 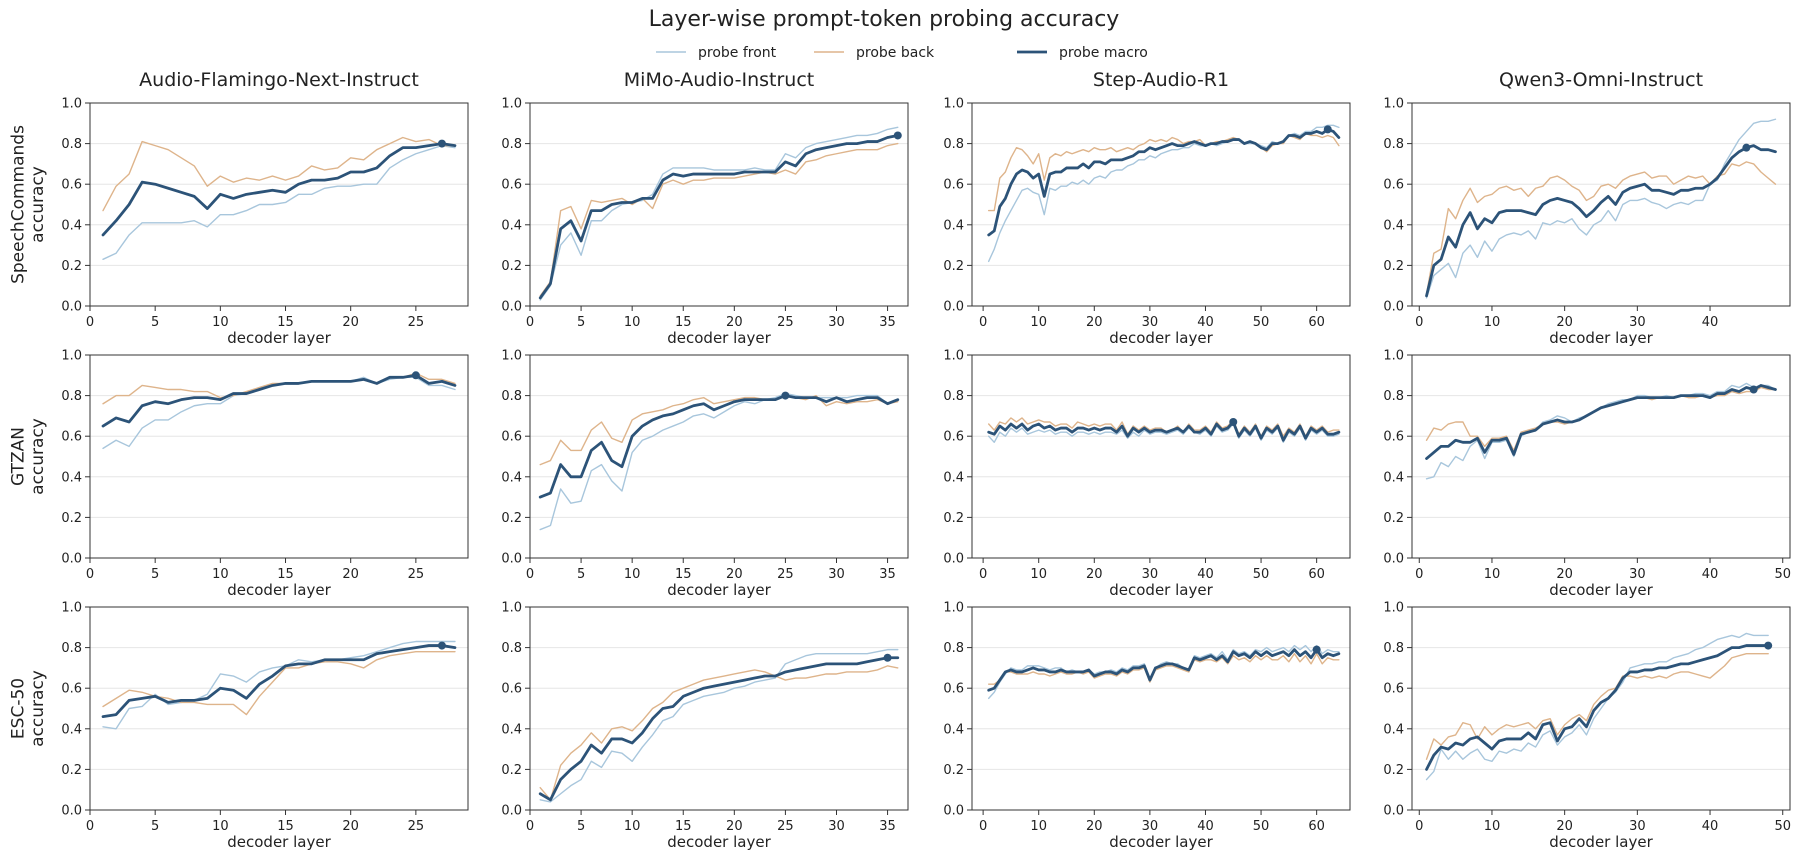 What do you see at coordinates (884, 19) in the screenshot?
I see `figure-title: Layer-wise prompt-token probing accuracy` at bounding box center [884, 19].